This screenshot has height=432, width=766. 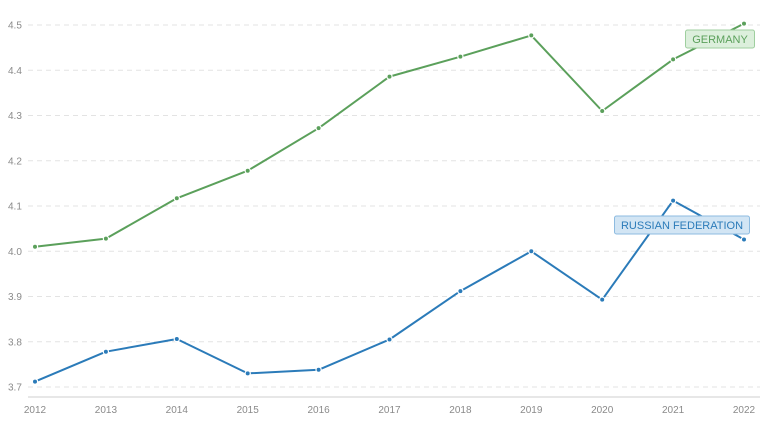 I want to click on y-tick-label: 4.4, so click(x=15, y=71).